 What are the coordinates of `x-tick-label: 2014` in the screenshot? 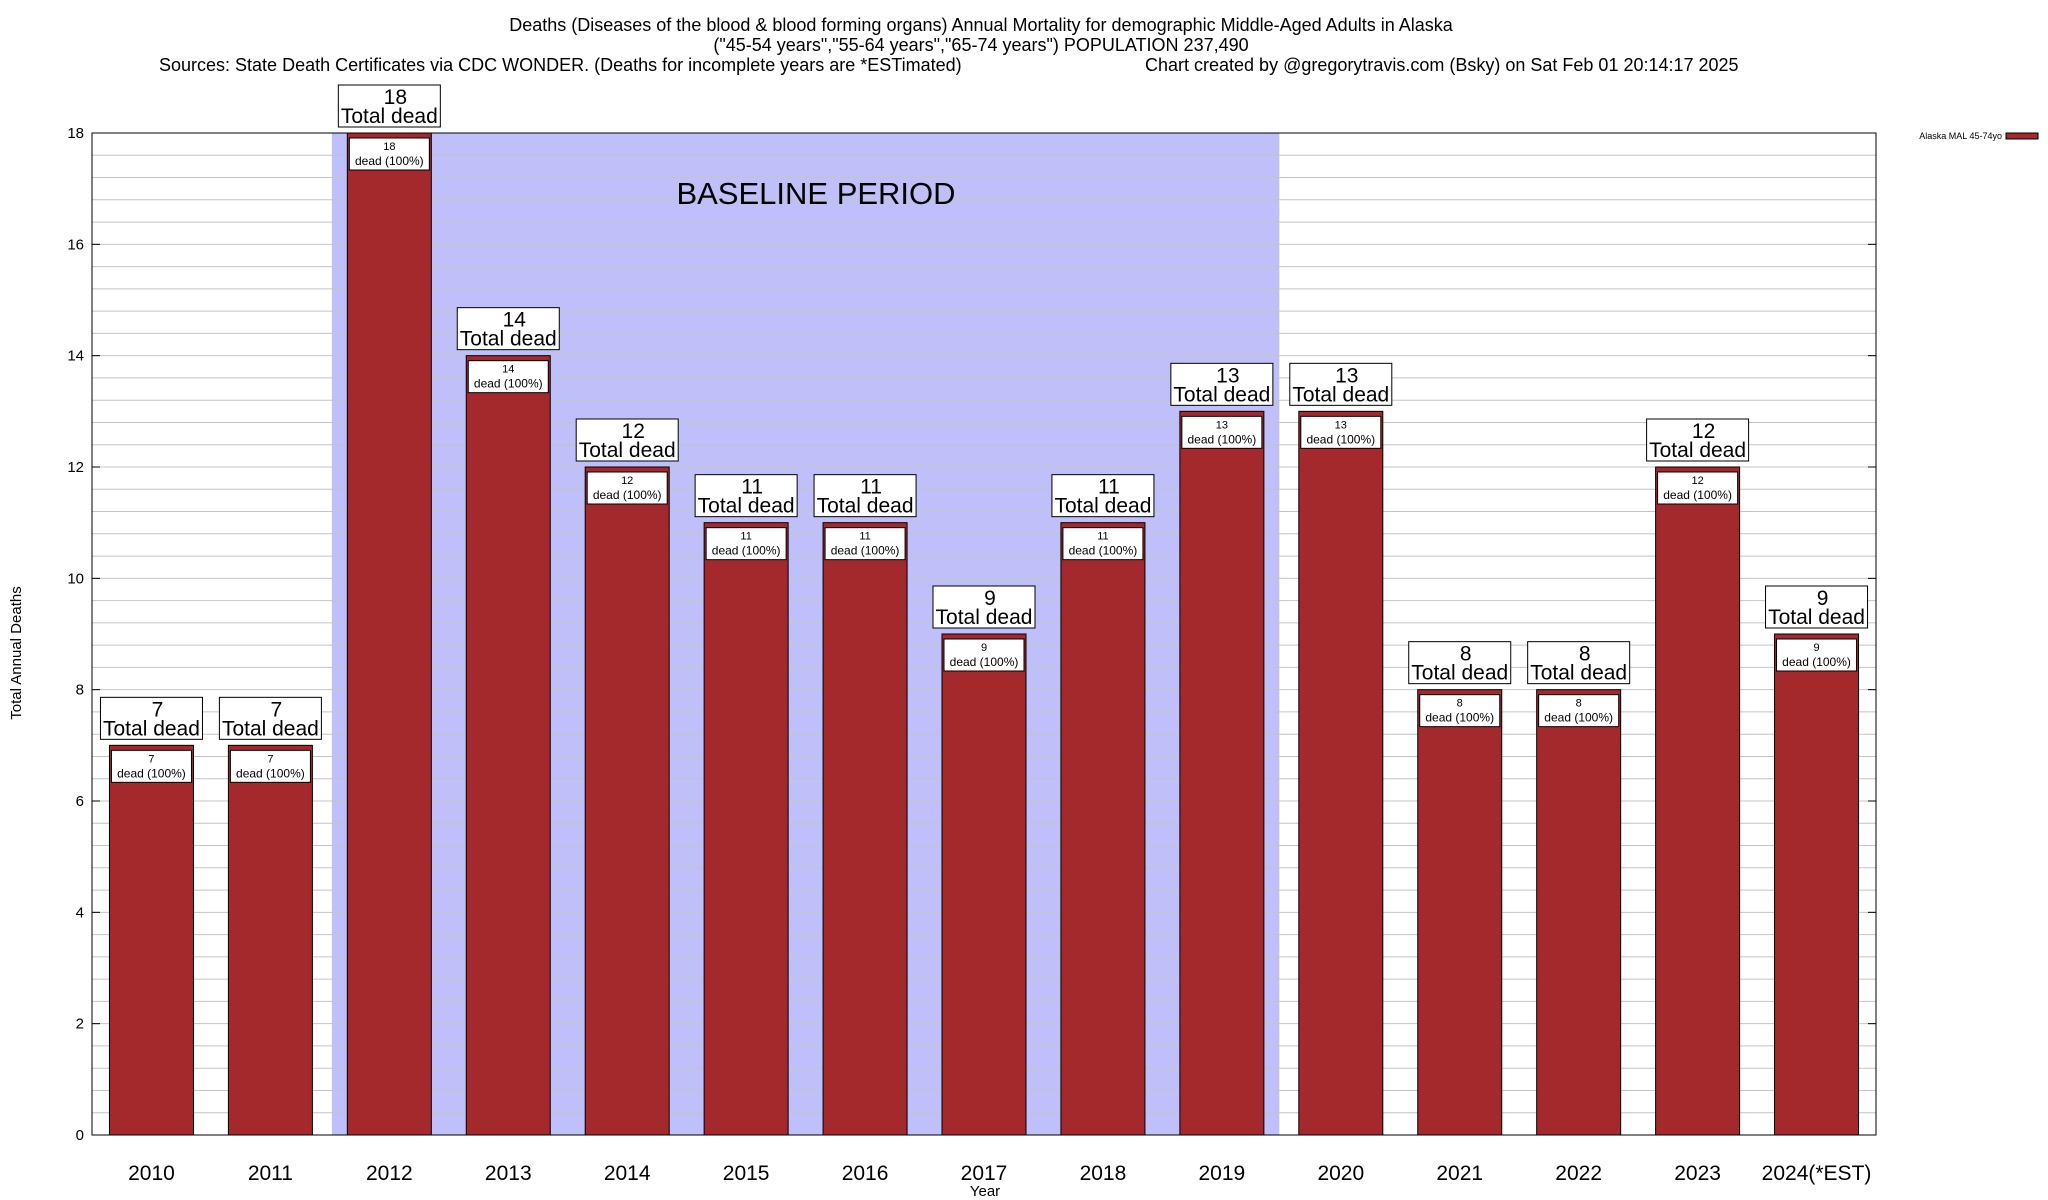 It's located at (627, 1173).